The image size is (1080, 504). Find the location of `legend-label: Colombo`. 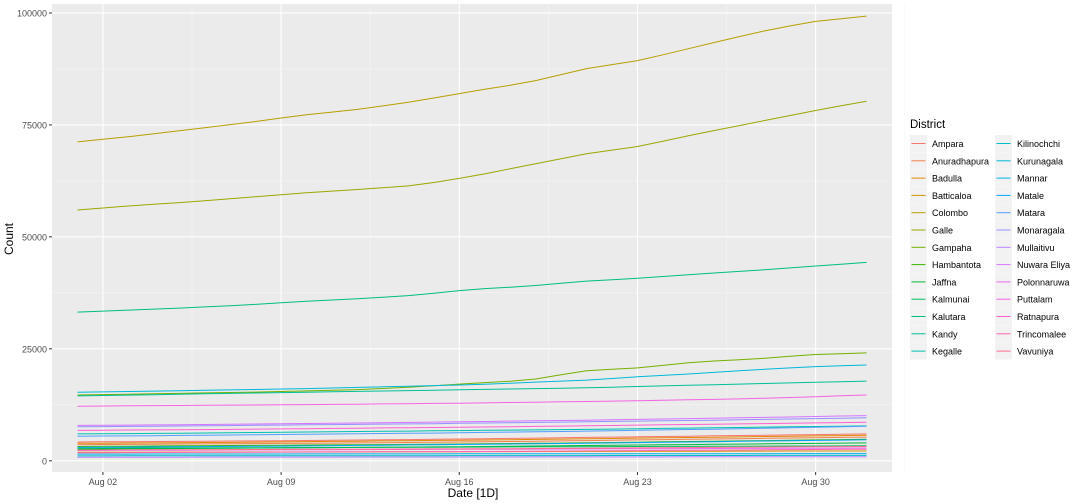

legend-label: Colombo is located at coordinates (950, 213).